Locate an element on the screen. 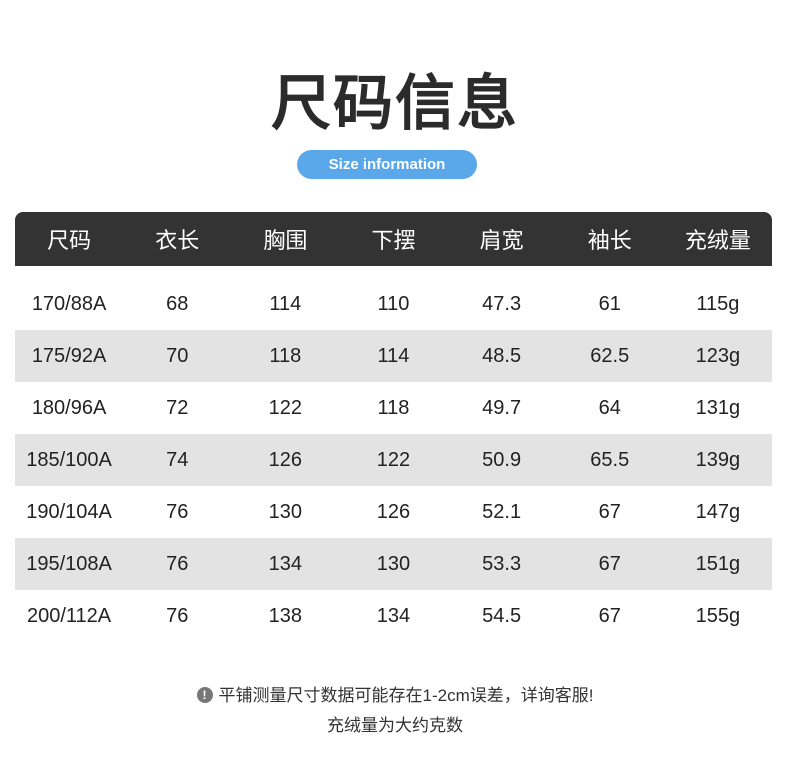 Image resolution: width=790 pixels, height=783 pixels. table-row: 200/112A 76 138 134 54.5 67 155g is located at coordinates (393, 616).